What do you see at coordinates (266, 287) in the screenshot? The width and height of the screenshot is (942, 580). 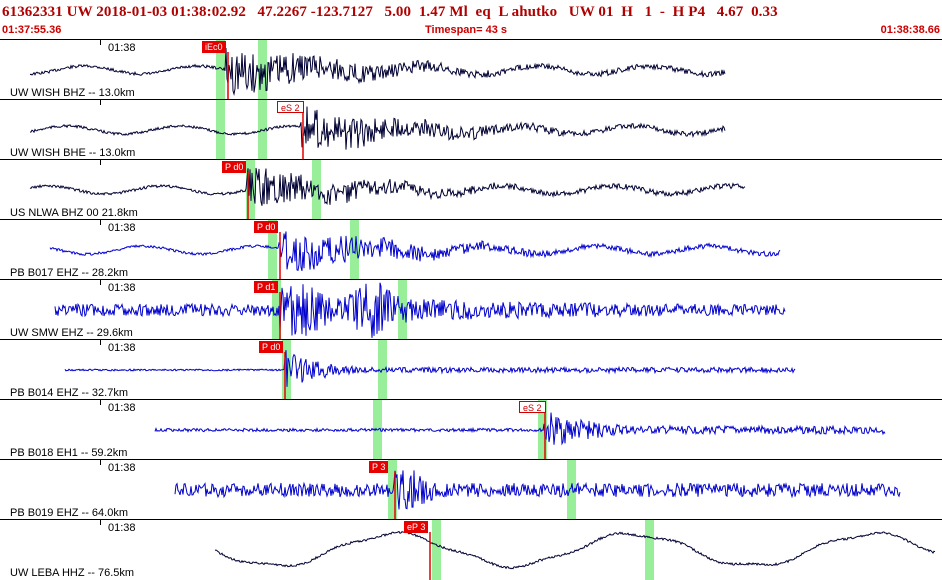 I see `phase-pick-label: P d1` at bounding box center [266, 287].